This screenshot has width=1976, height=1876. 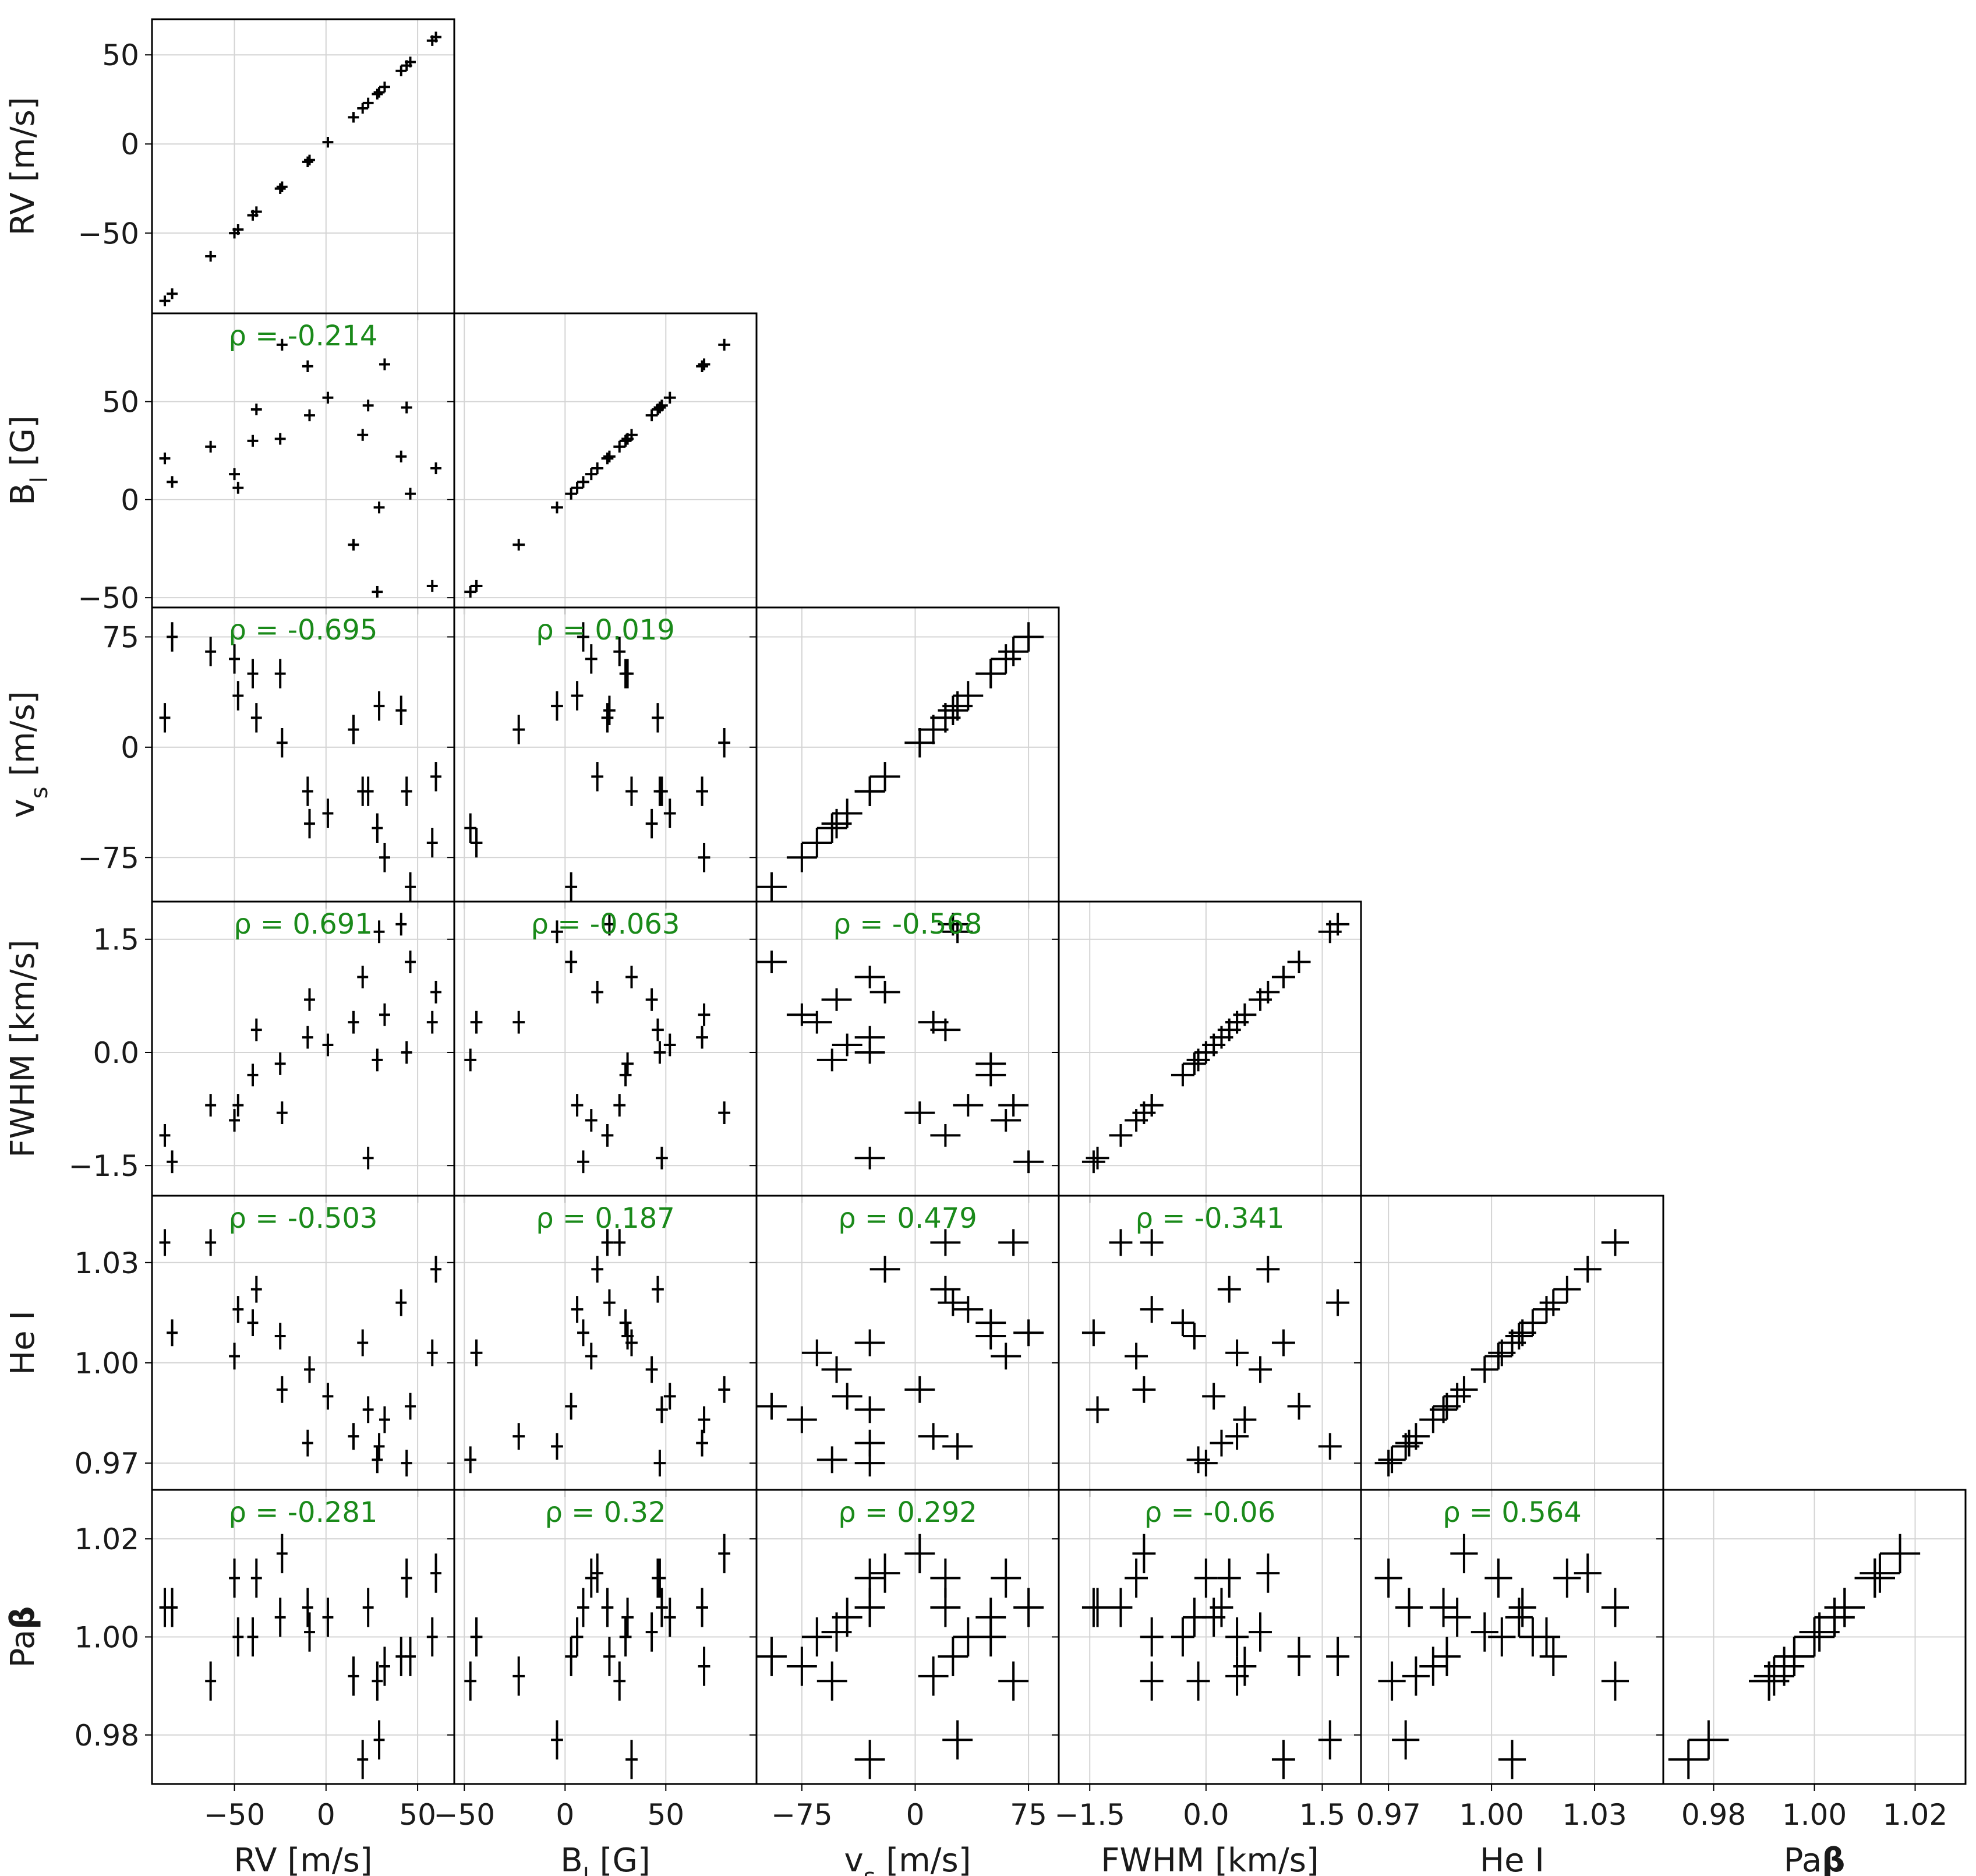 What do you see at coordinates (104, 1166) in the screenshot?
I see `y-tick-label: −1.5` at bounding box center [104, 1166].